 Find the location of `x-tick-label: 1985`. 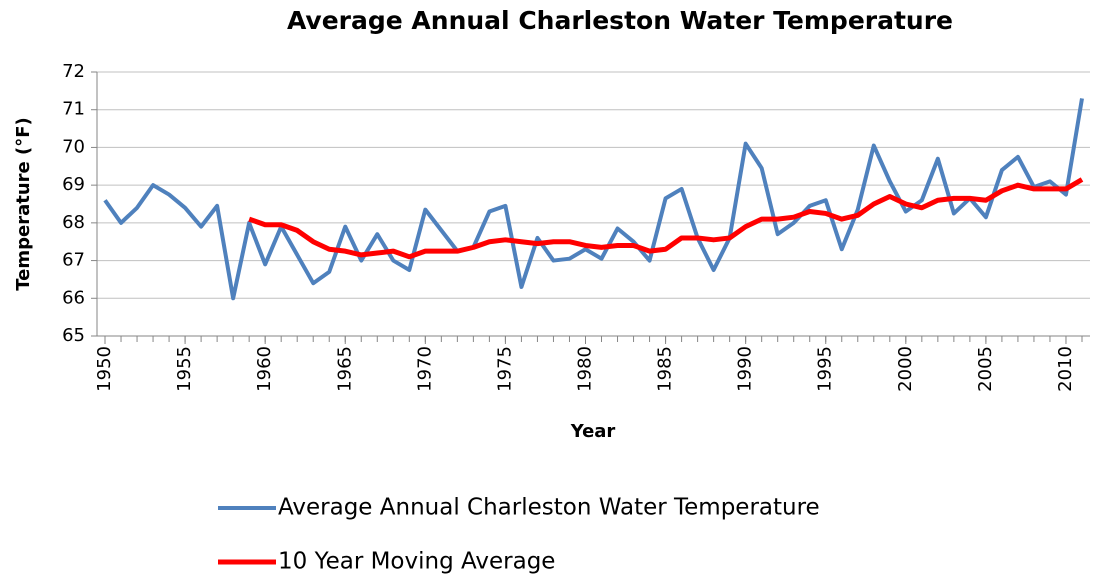

x-tick-label: 1985 is located at coordinates (665, 369).